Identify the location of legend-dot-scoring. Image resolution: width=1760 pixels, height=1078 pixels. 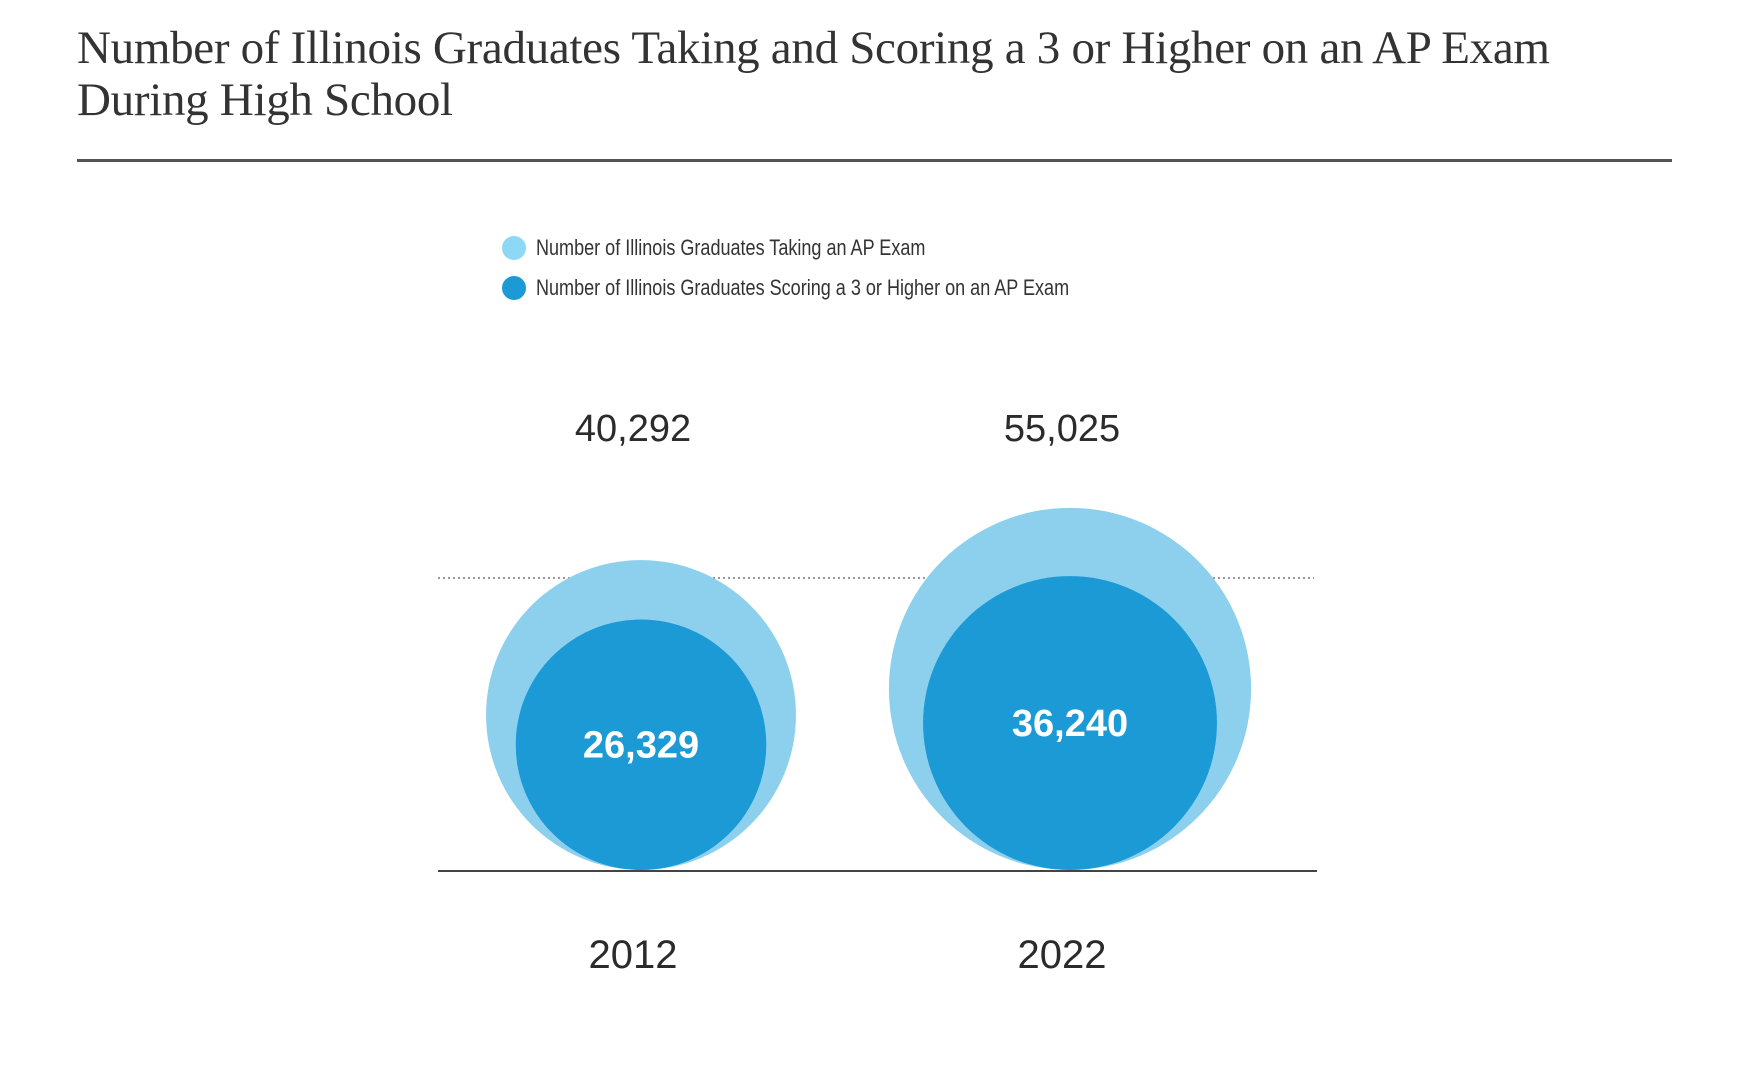
(514, 288).